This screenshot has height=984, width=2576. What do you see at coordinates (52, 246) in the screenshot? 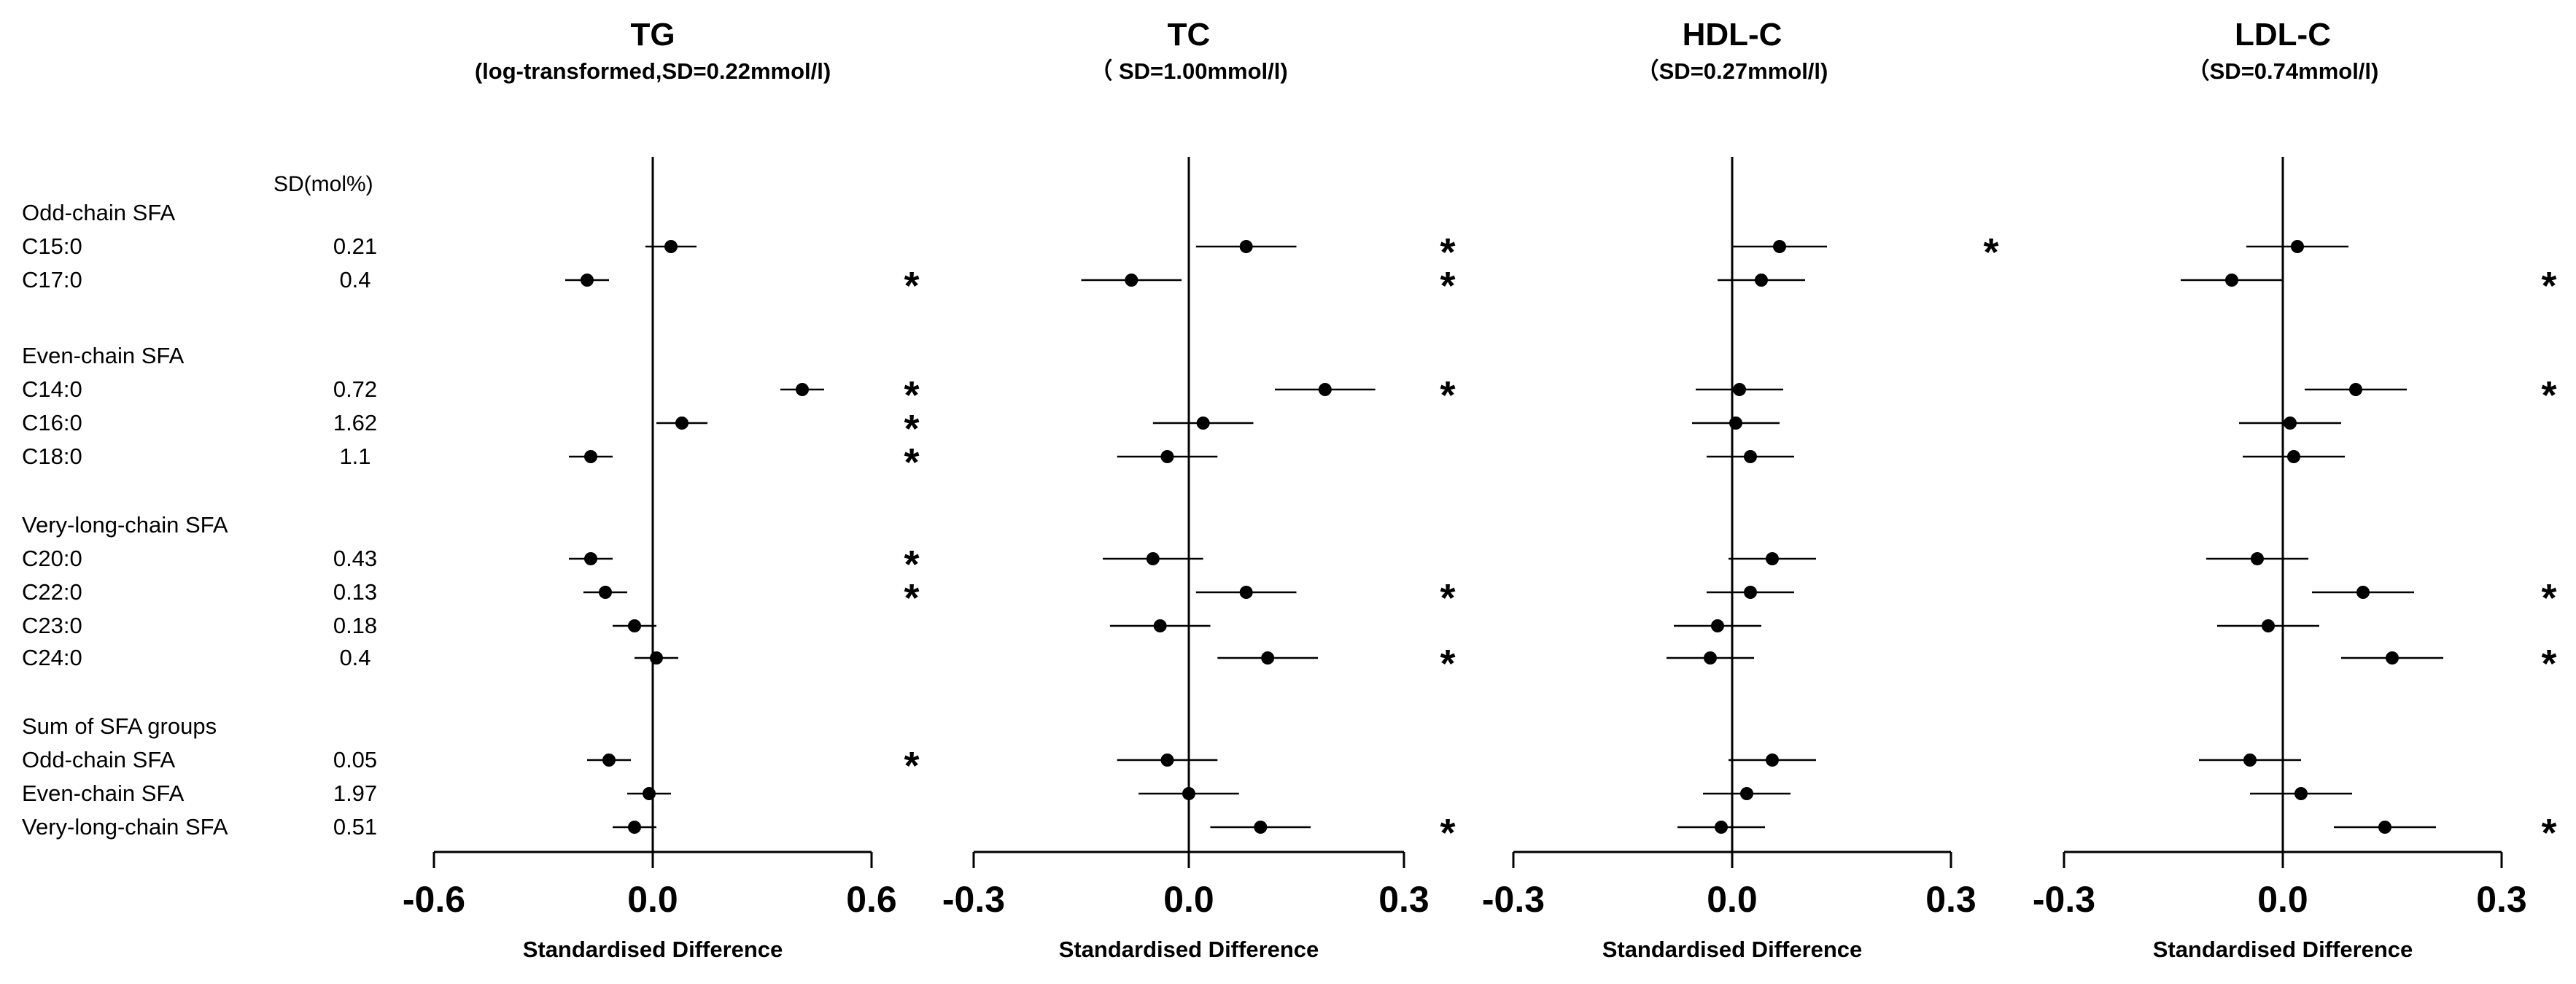
I see `row-label: C15:0` at bounding box center [52, 246].